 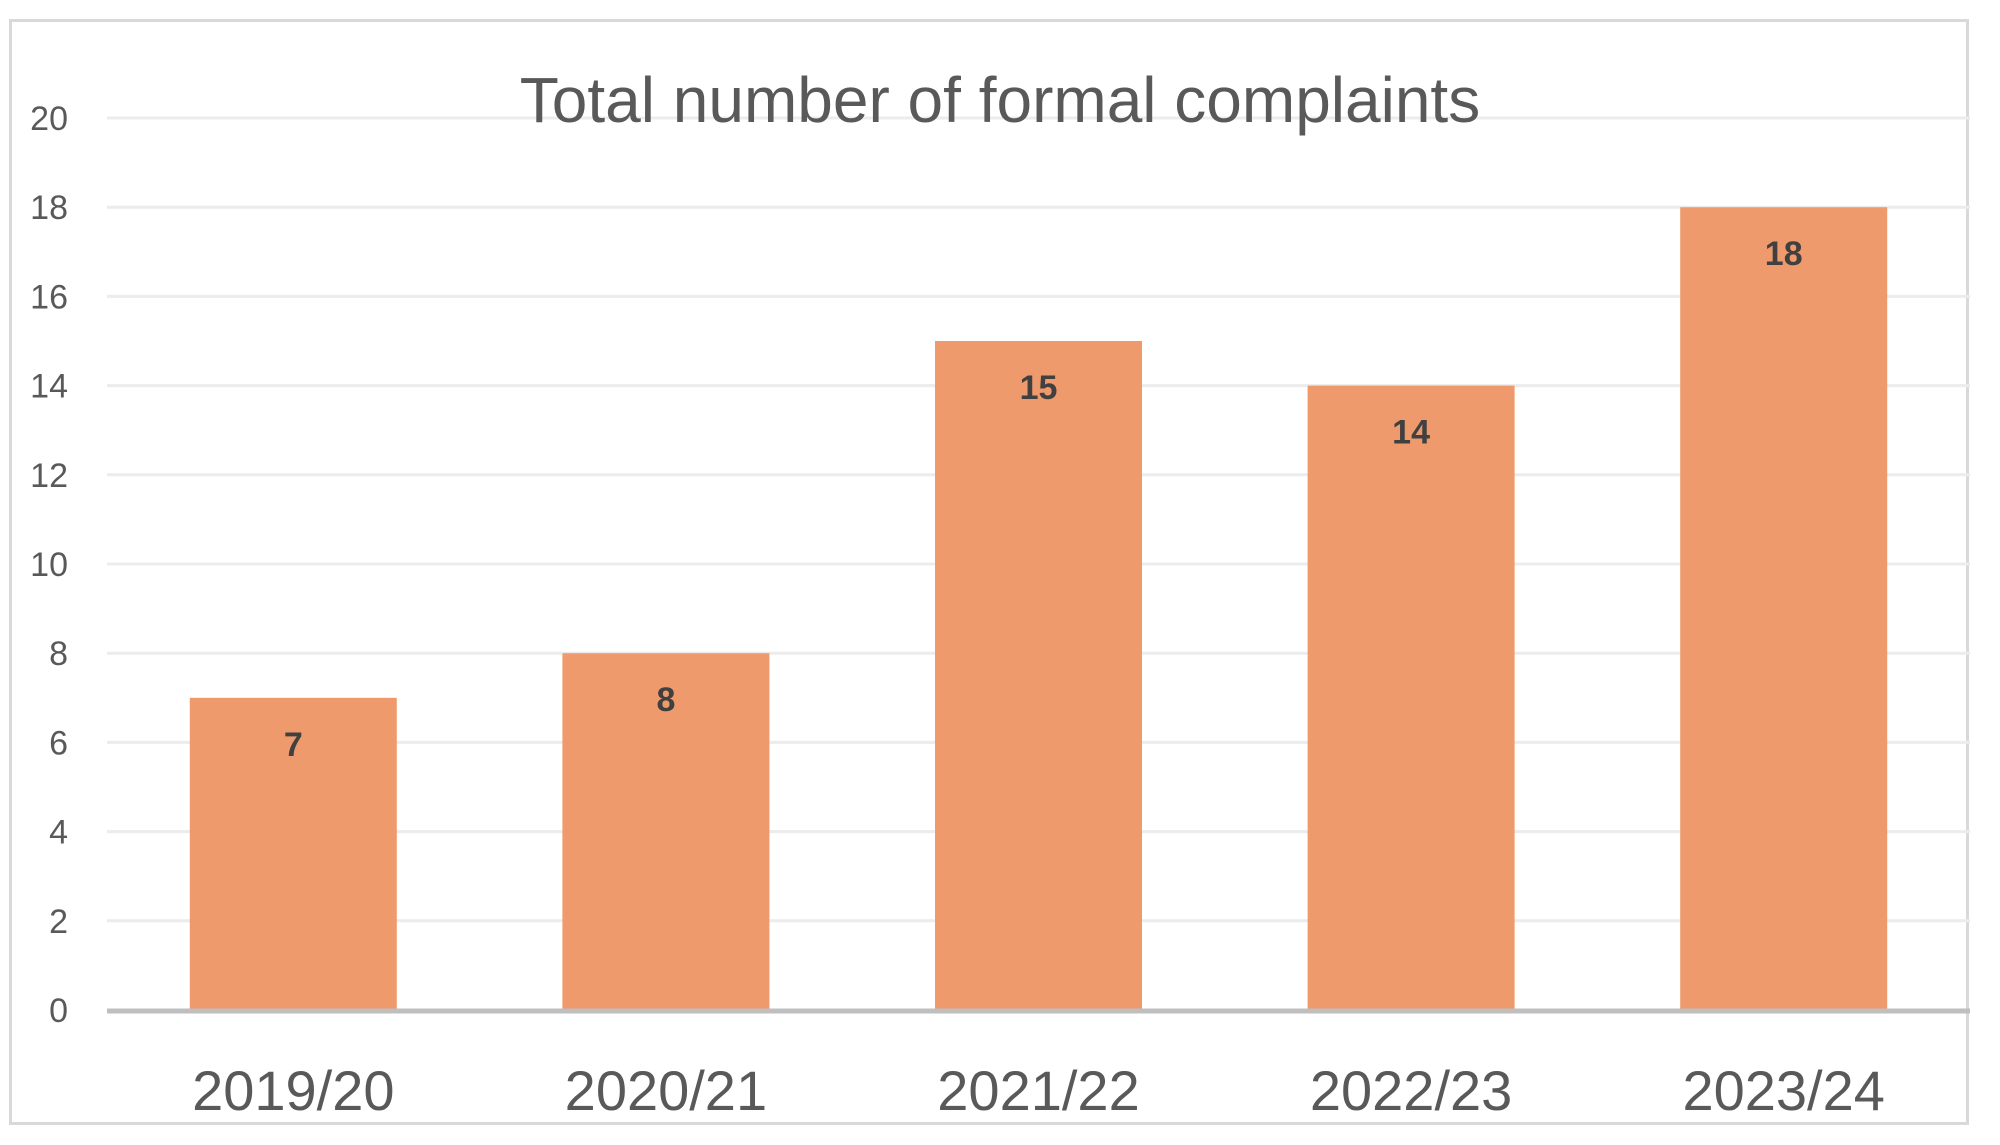 I want to click on data-label: 8, so click(x=665, y=700).